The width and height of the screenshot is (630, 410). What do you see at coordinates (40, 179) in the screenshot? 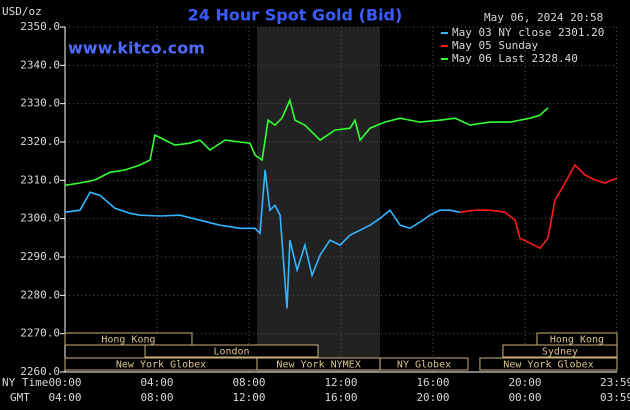
I see `y-tick-label: 2310.0` at bounding box center [40, 179].